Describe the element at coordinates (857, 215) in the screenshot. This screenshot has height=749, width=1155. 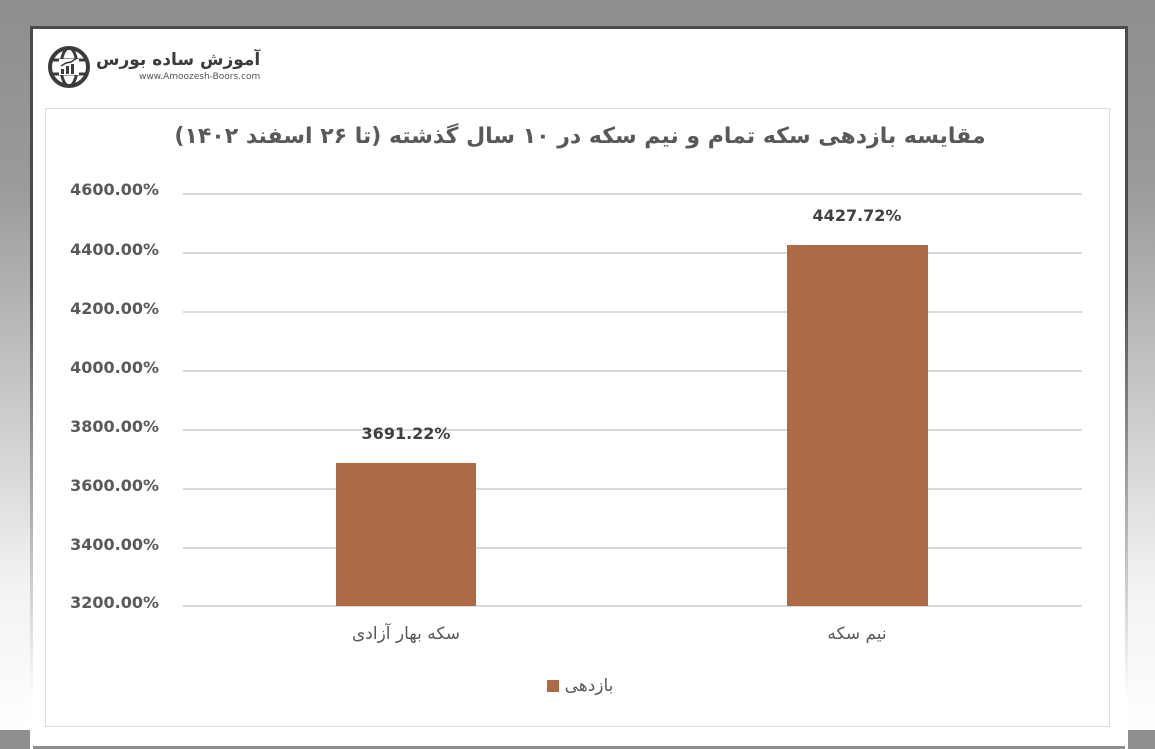
I see `data-label-nim-sekke: 4427.72%` at that location.